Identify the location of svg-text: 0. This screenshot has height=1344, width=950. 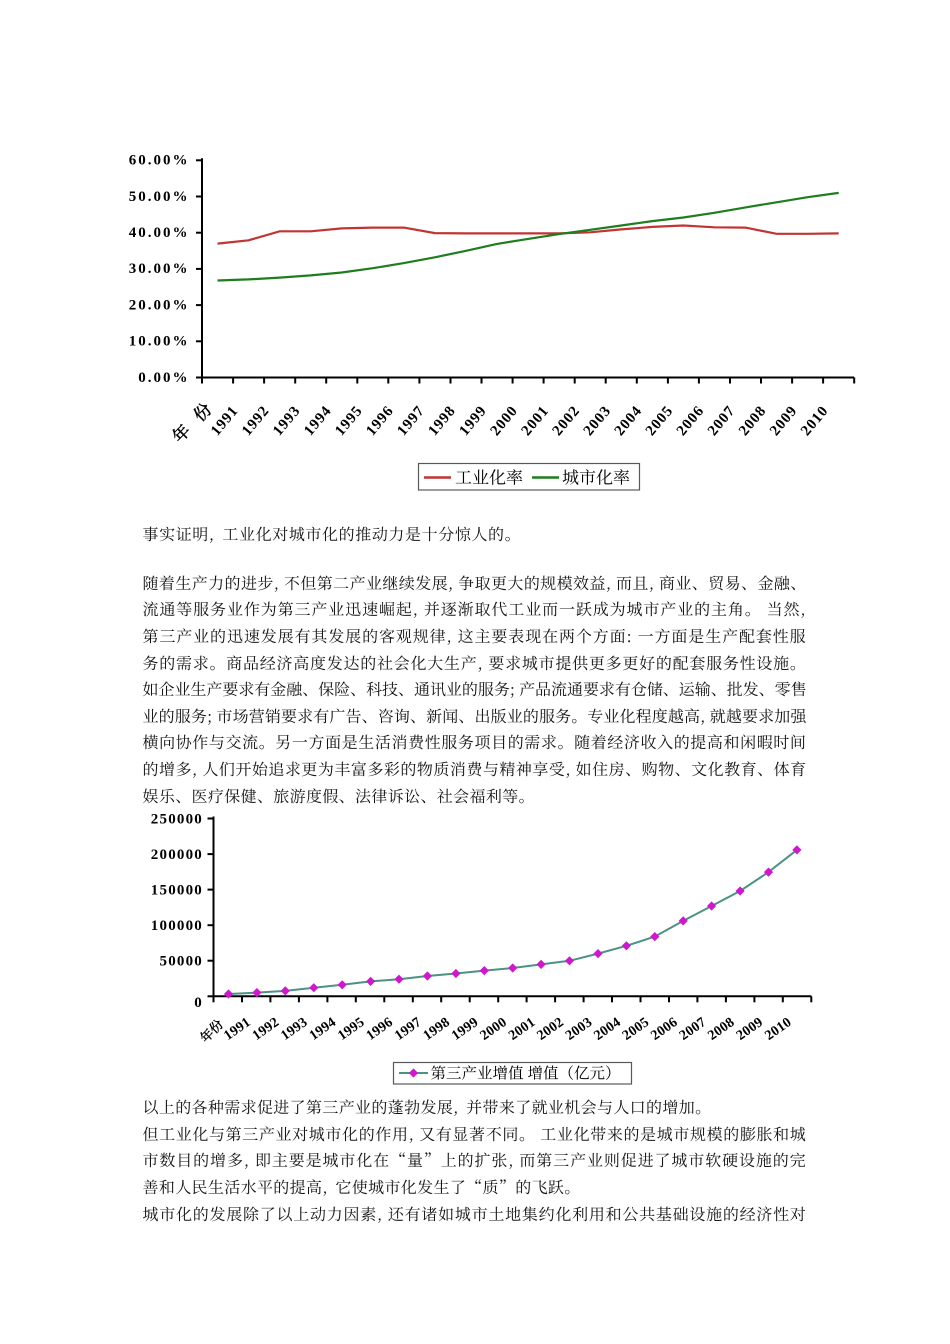
(198, 1003).